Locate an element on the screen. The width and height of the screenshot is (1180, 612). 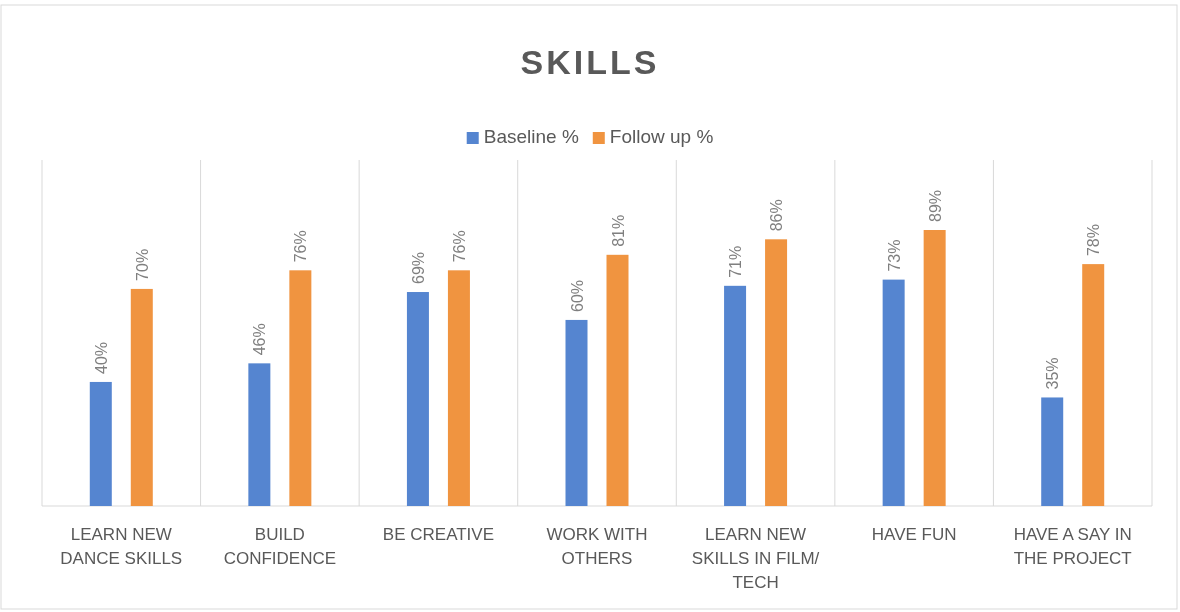
legend-label: Follow up % is located at coordinates (661, 136).